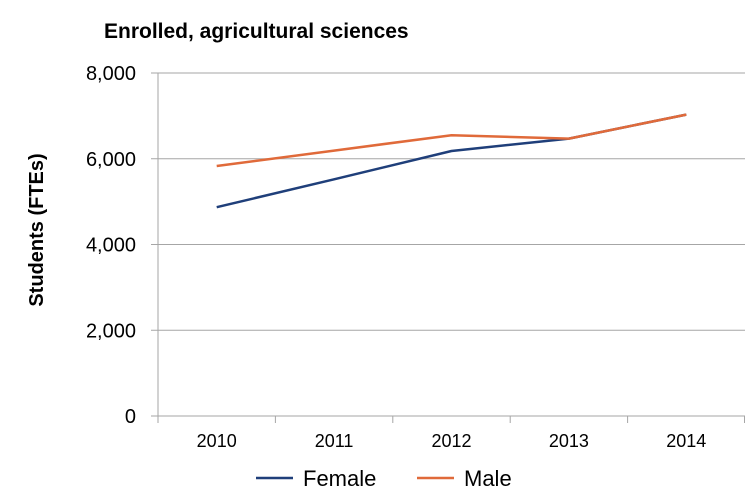 This screenshot has width=747, height=499. I want to click on x-tick-label: 2014, so click(686, 441).